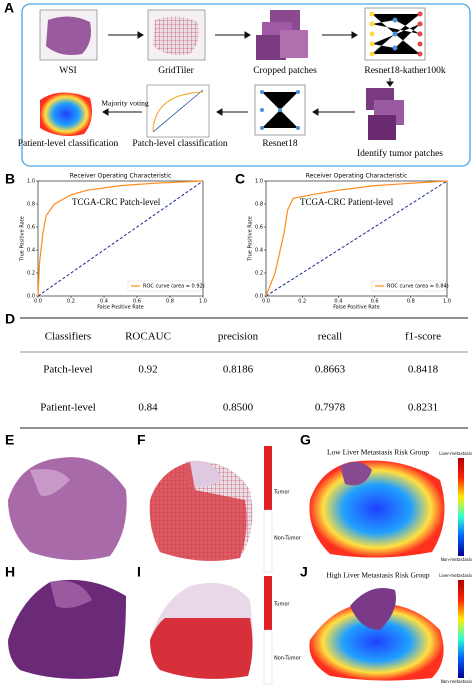 The height and width of the screenshot is (686, 474). Describe the element at coordinates (378, 575) in the screenshot. I see `map-title: High Liver Metastasis Risk Group` at that location.